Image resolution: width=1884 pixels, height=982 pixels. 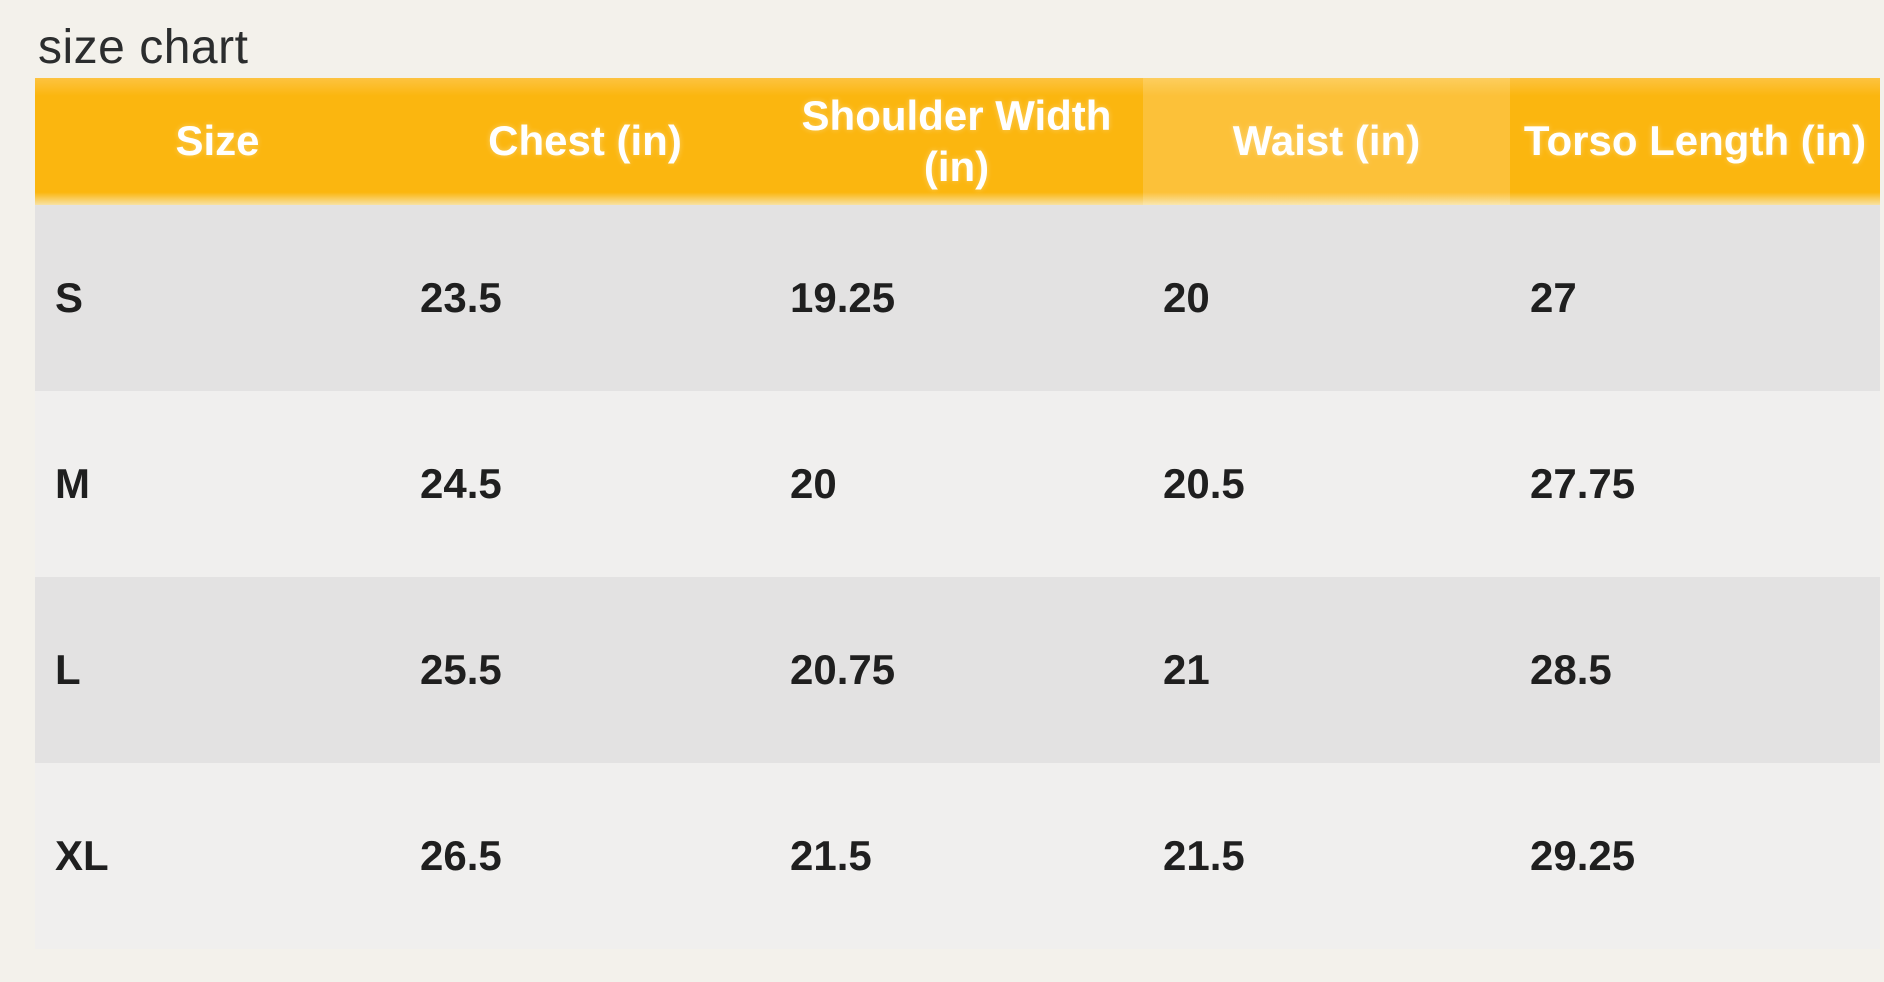 What do you see at coordinates (461, 669) in the screenshot?
I see `cell-chest: 25.5` at bounding box center [461, 669].